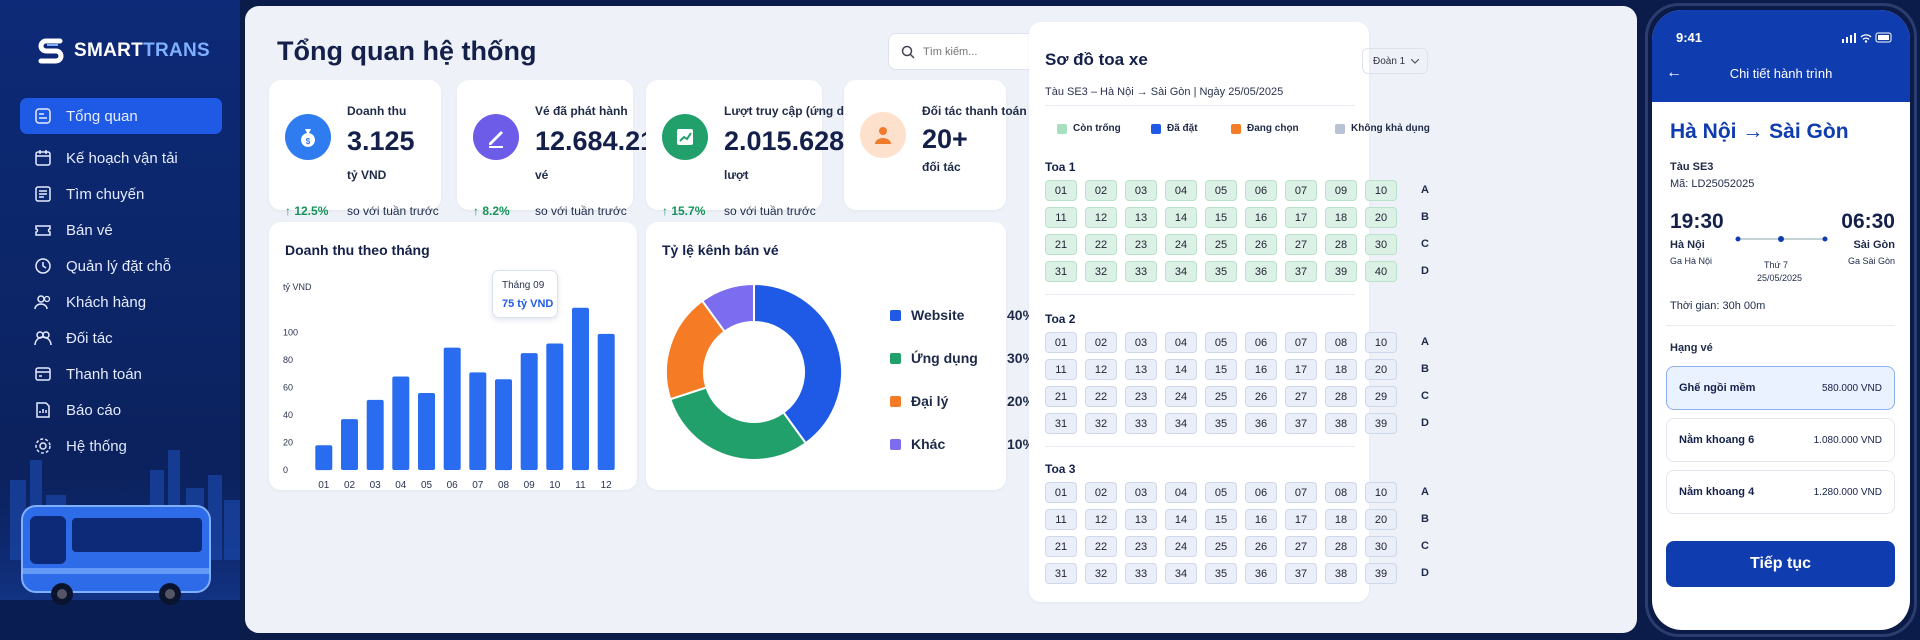 This screenshot has height=640, width=1920. Describe the element at coordinates (1395, 61) in the screenshot. I see `coach-select: Đoàn 1` at that location.